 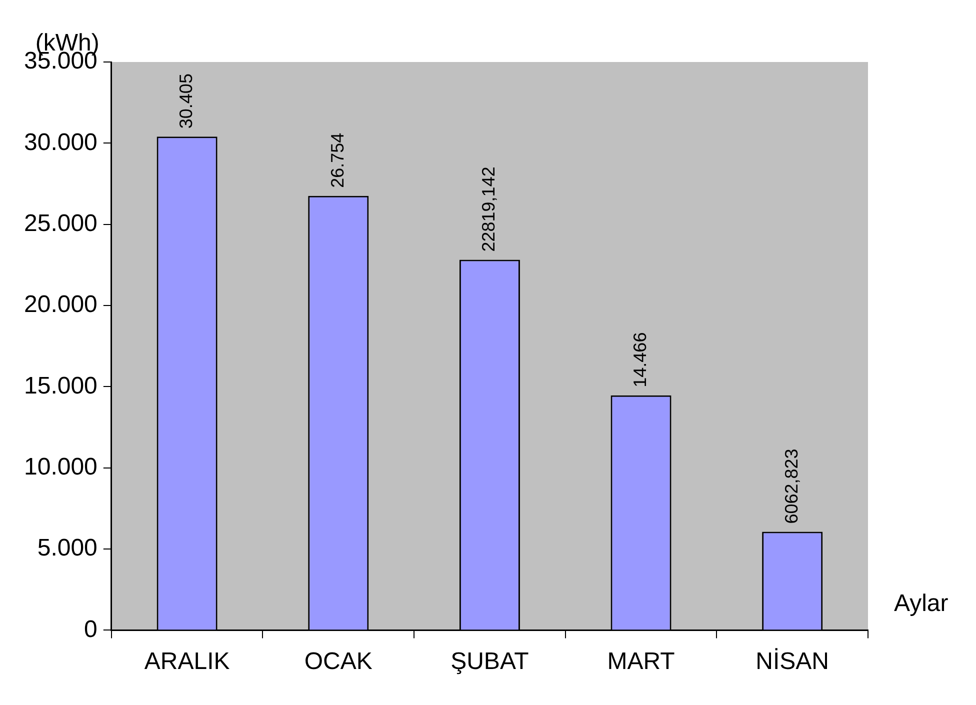 I want to click on y-tick-label: 15.000, so click(x=61, y=386).